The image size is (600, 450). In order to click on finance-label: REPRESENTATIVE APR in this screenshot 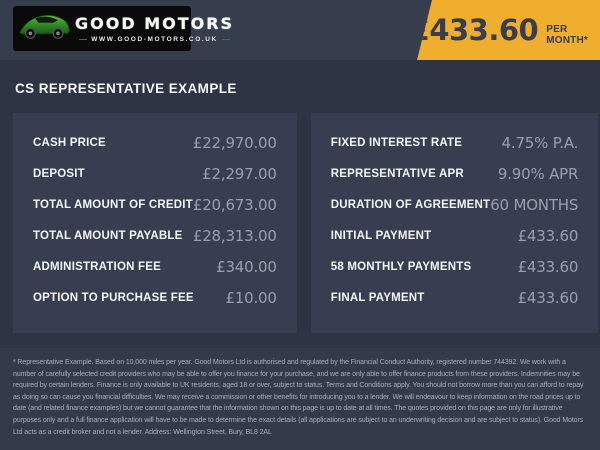, I will do `click(397, 173)`.